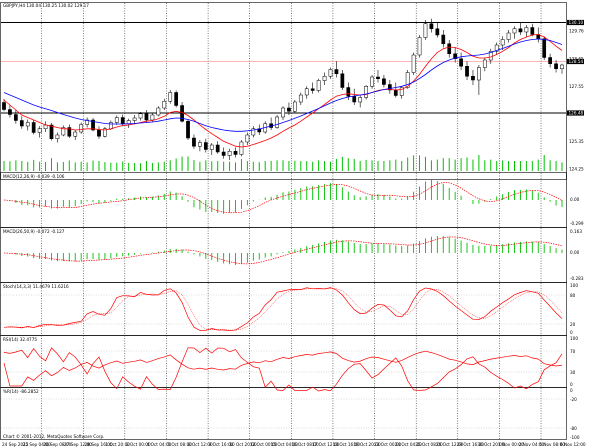  I want to click on macd1-histogram, so click(286, 197).